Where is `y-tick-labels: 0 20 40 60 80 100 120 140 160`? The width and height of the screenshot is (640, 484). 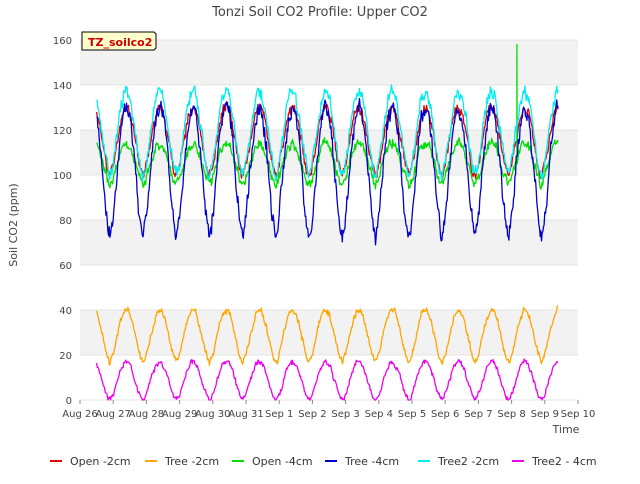 y-tick-labels: 0 20 40 60 80 100 120 140 160 is located at coordinates (62, 221).